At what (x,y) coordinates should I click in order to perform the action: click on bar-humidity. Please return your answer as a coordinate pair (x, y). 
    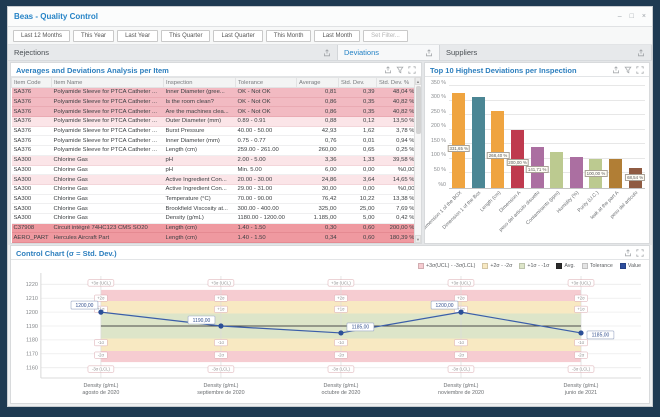
    Looking at the image, I should click on (576, 172).